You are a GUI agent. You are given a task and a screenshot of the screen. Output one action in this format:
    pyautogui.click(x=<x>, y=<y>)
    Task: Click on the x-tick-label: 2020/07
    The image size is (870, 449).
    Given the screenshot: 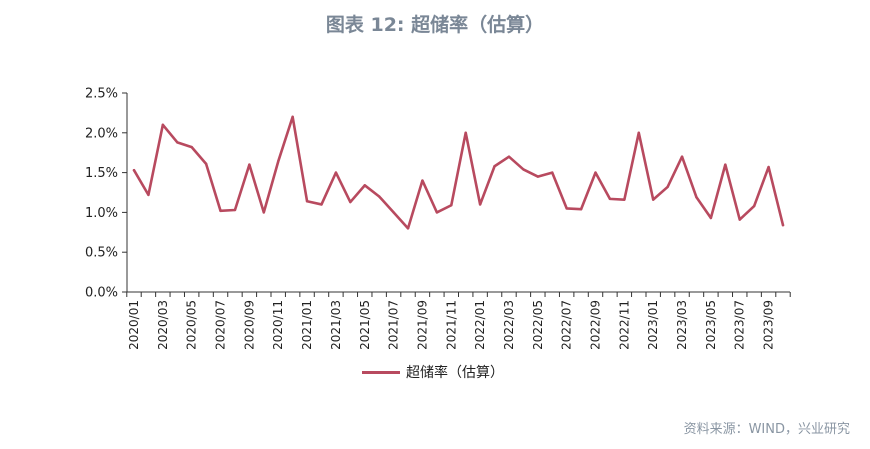 What is the action you would take?
    pyautogui.click(x=221, y=325)
    